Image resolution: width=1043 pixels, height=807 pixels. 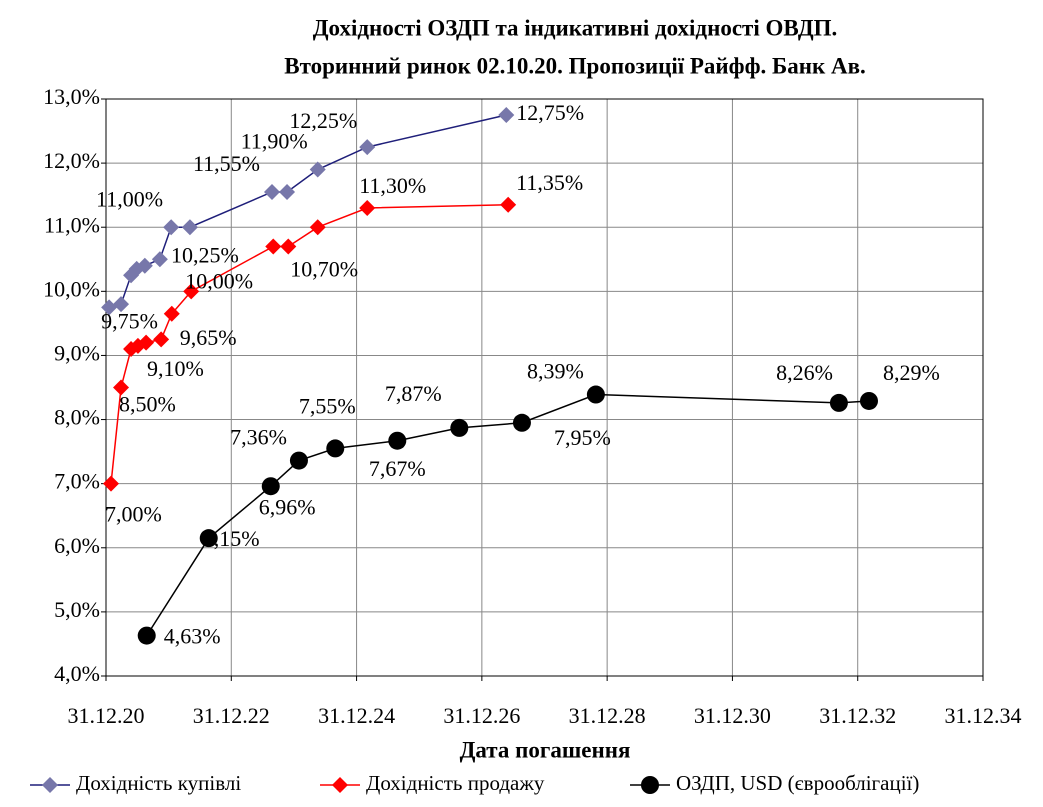 I want to click on x-tick-label: 31.12.32, so click(x=857, y=715).